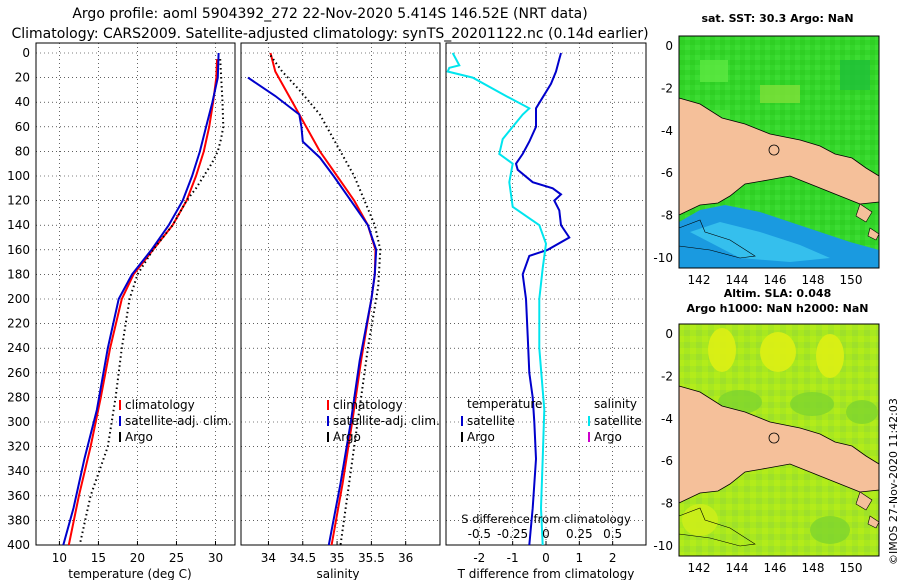 The width and height of the screenshot is (900, 580). What do you see at coordinates (813, 568) in the screenshot?
I see `map-lon-tick-label: 148` at bounding box center [813, 568].